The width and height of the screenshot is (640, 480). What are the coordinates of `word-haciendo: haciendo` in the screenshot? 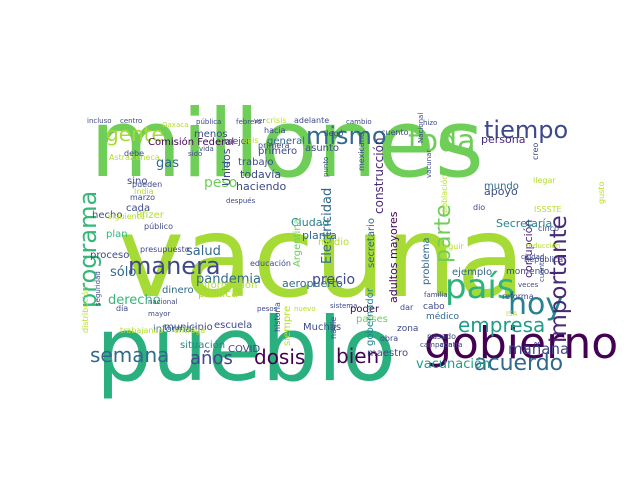 It's located at (261, 186).